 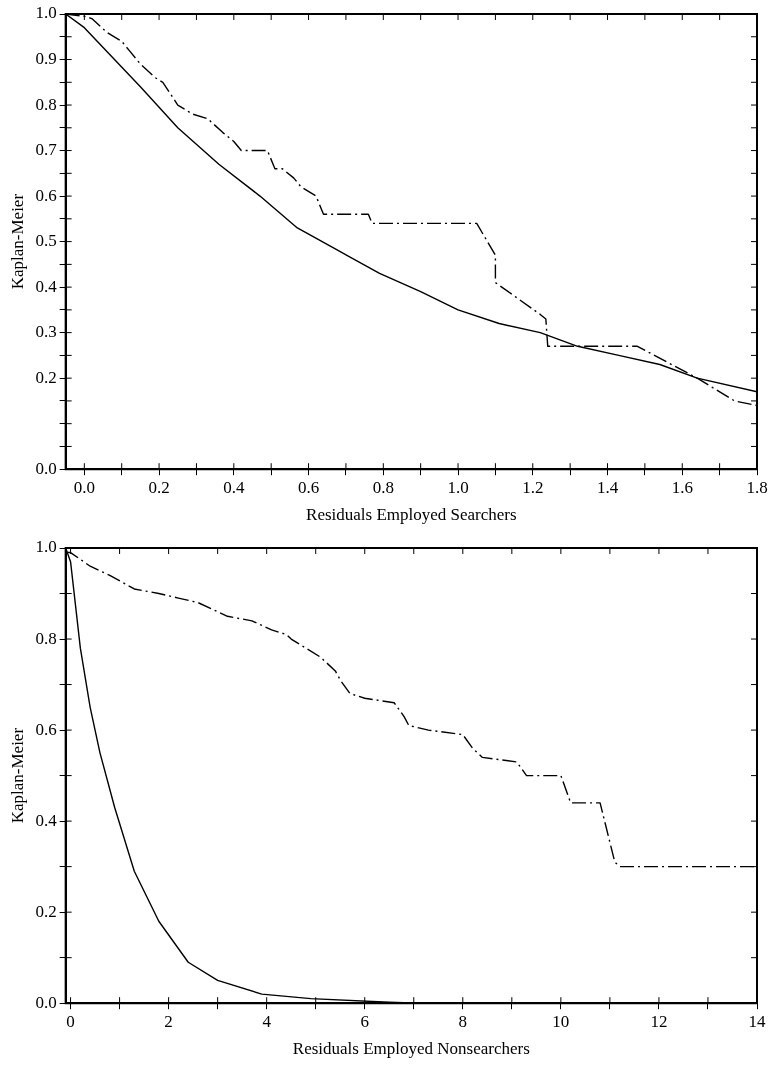 What do you see at coordinates (46, 58) in the screenshot?
I see `y-tick-label: 0.9` at bounding box center [46, 58].